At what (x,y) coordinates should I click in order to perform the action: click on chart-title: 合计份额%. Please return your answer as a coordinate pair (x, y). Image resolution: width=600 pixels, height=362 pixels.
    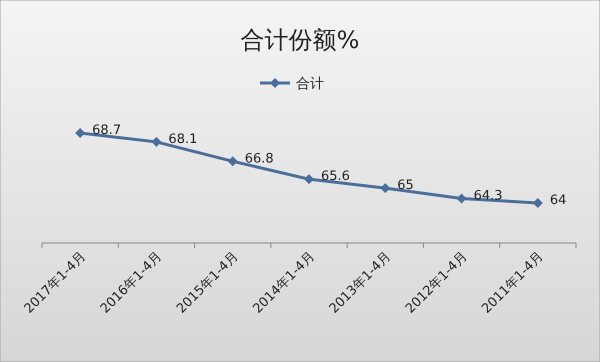
    Looking at the image, I should click on (300, 40).